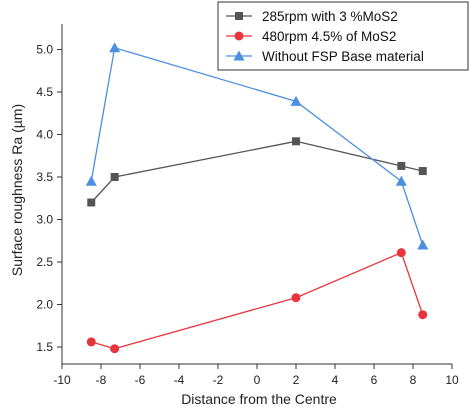 This screenshot has width=474, height=413. What do you see at coordinates (17, 190) in the screenshot?
I see `y-axis-label: Surface roughness Ra (µm)` at bounding box center [17, 190].